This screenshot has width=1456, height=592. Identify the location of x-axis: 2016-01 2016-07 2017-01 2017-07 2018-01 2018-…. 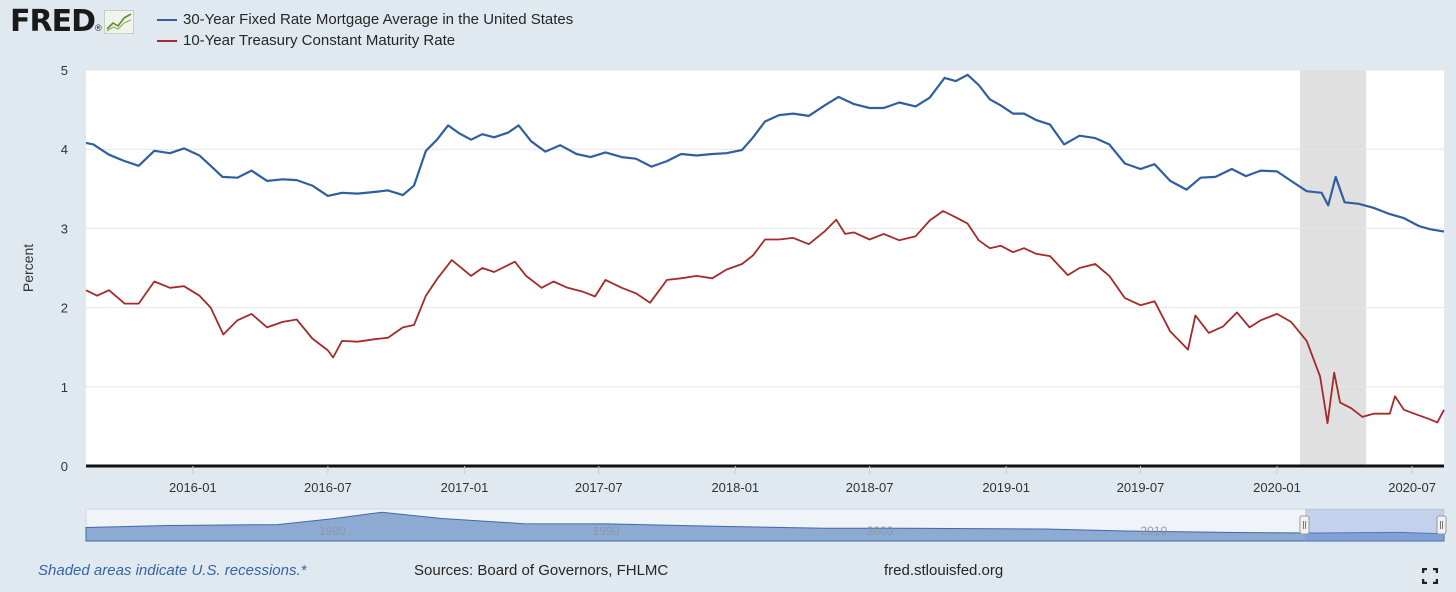
(802, 480).